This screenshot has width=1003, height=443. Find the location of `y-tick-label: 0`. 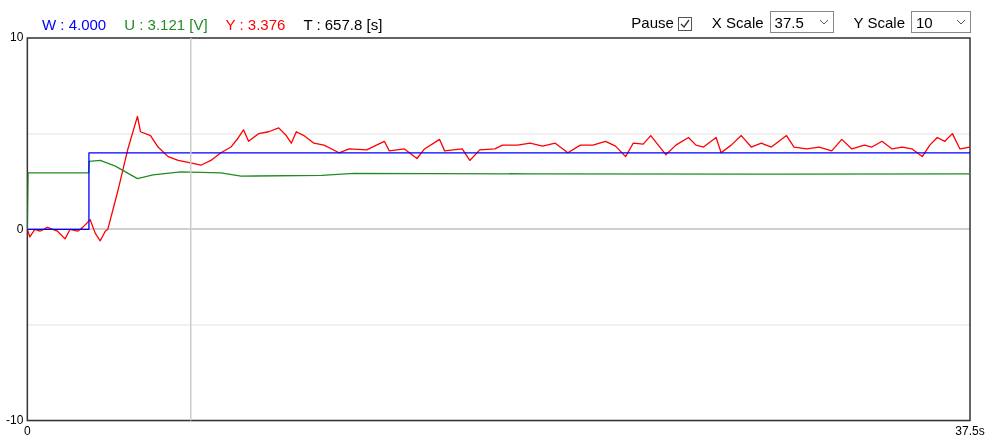

y-tick-label: 0 is located at coordinates (20, 228).